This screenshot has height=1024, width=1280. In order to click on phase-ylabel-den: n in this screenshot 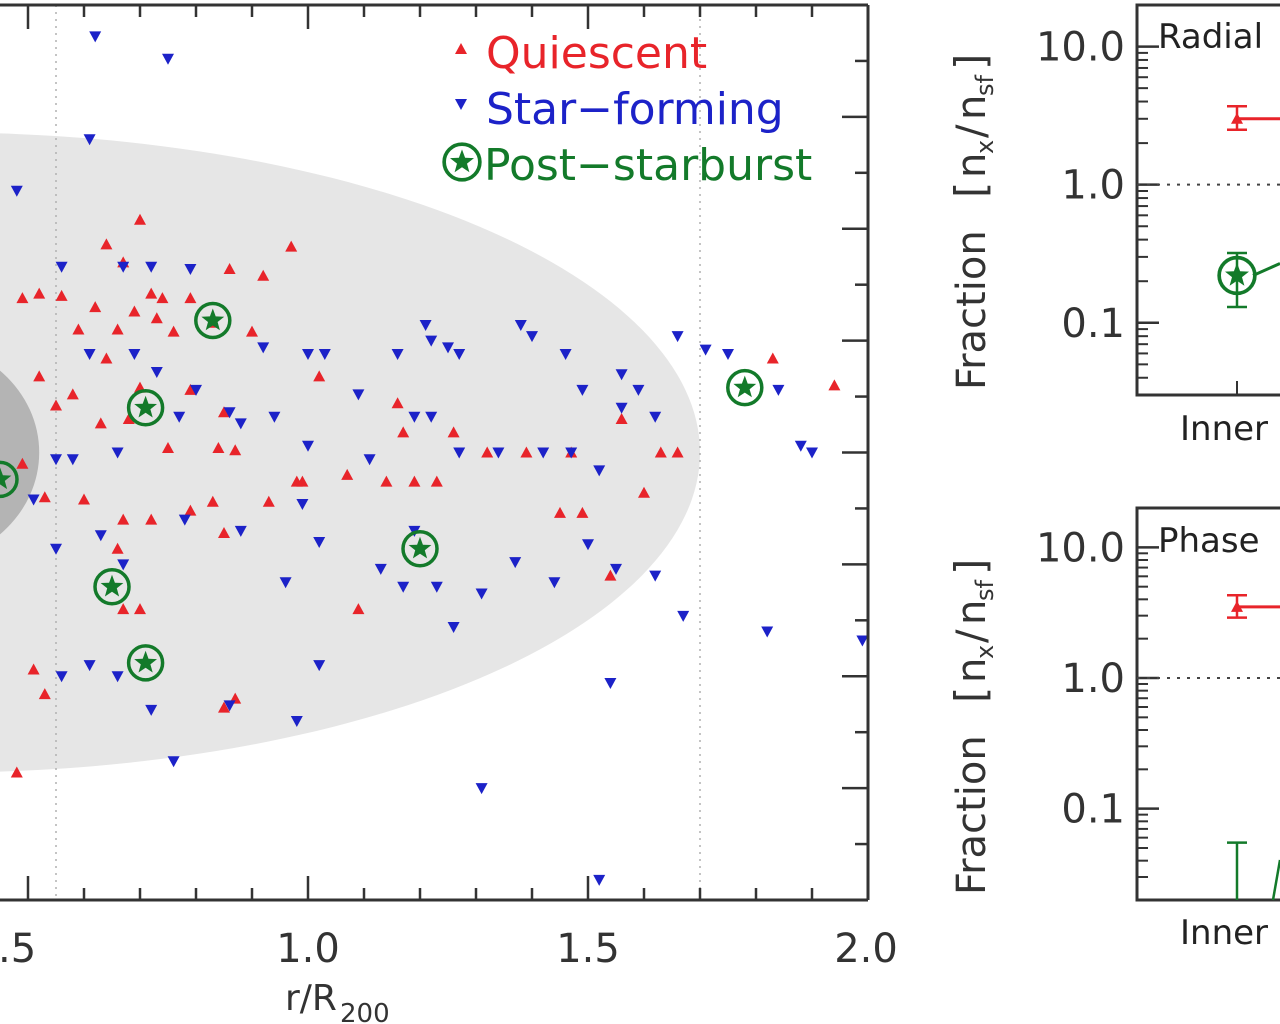, I will do `click(972, 612)`.